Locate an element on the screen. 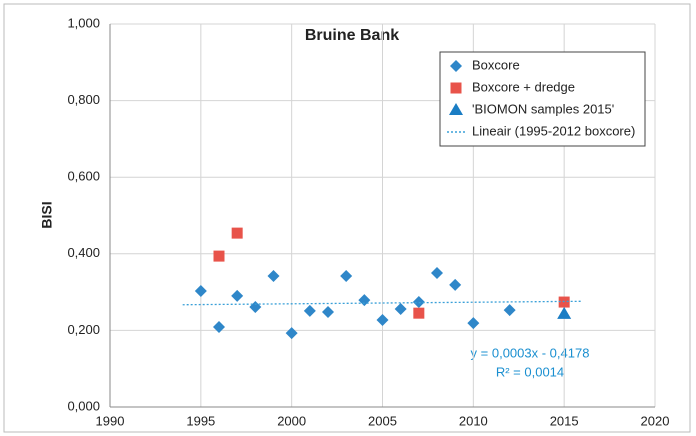 The width and height of the screenshot is (696, 436). x-tick-label: 2015 is located at coordinates (564, 420).